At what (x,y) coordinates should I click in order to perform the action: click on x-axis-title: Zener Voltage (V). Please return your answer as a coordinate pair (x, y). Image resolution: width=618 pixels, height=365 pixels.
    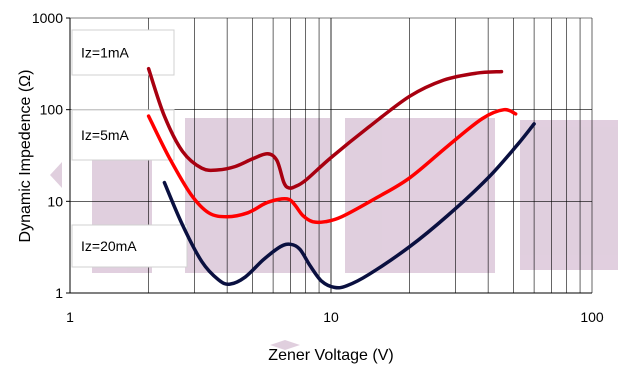
    Looking at the image, I should click on (330, 355).